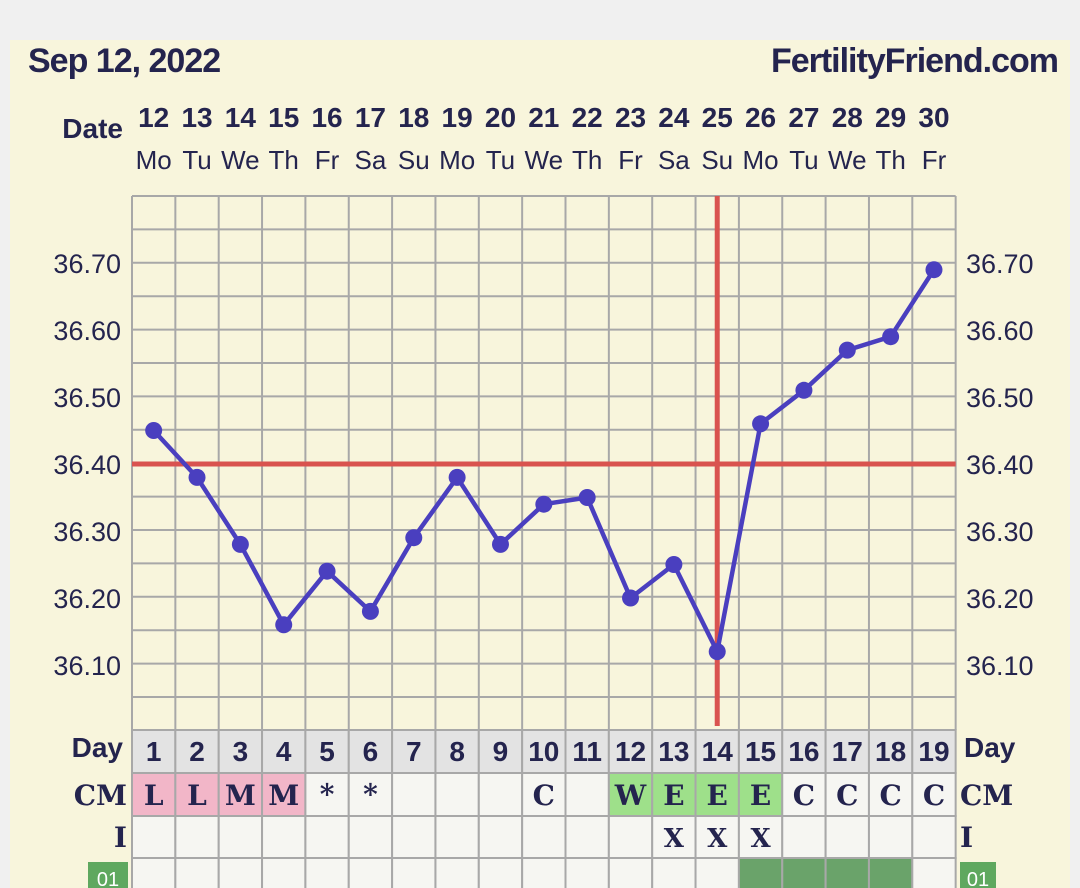  Describe the element at coordinates (241, 751) in the screenshot. I see `cycle-day-label: 3` at that location.